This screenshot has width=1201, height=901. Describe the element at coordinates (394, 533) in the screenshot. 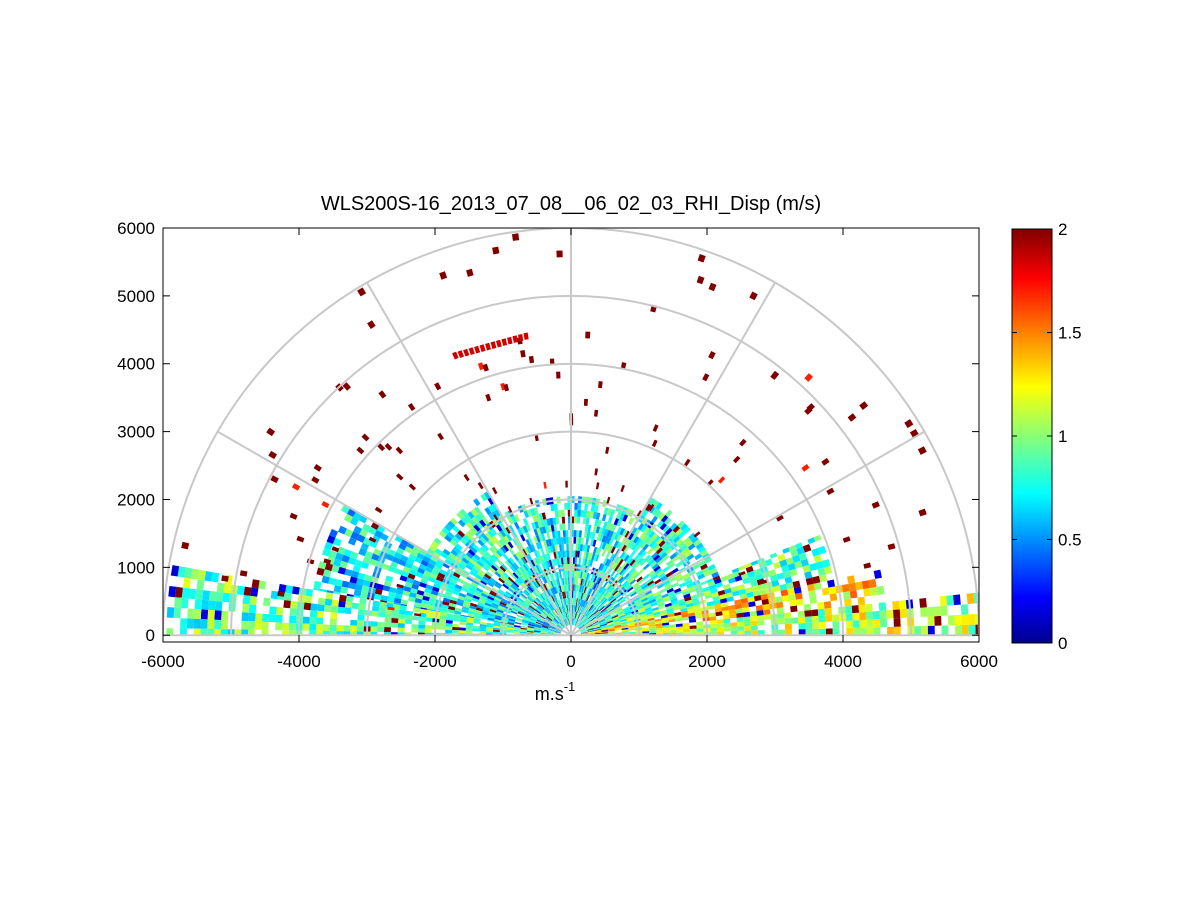

I see `grid-spoke` at that location.